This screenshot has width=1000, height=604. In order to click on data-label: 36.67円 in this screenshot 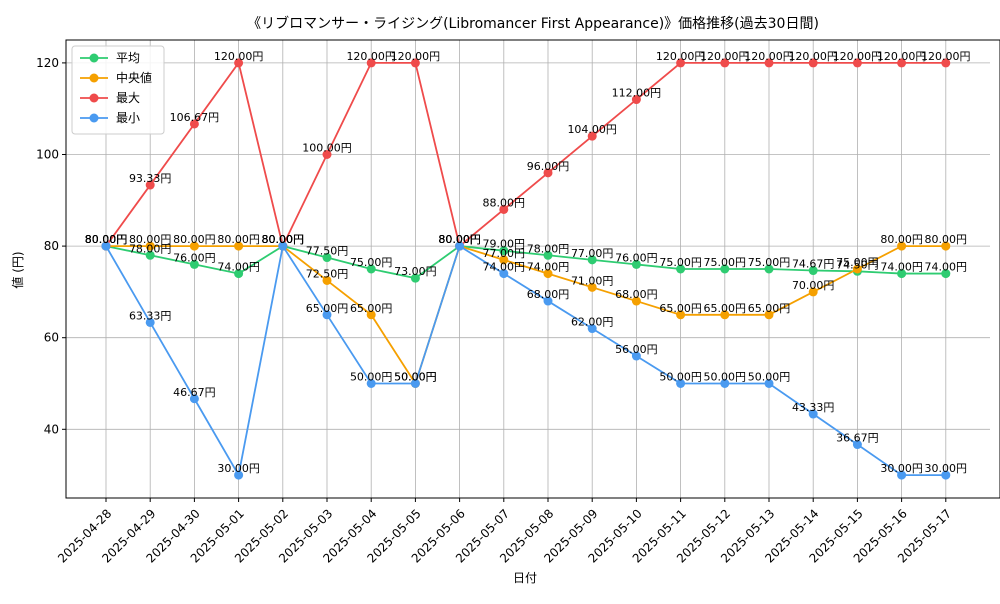, I will do `click(857, 438)`.